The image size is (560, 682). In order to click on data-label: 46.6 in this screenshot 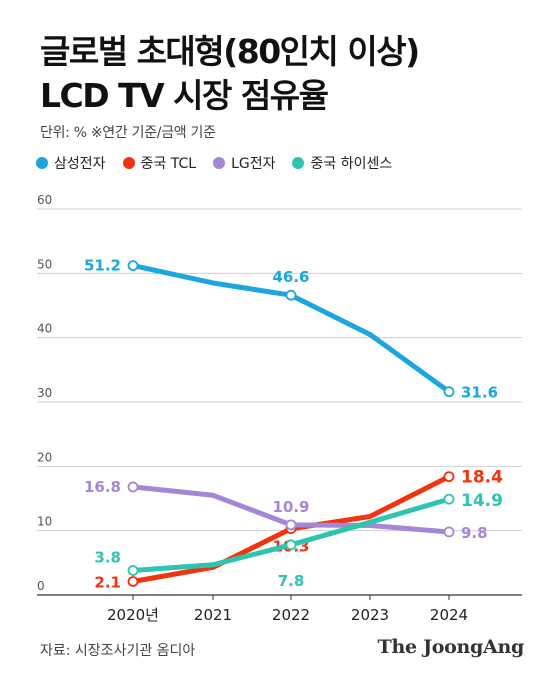, I will do `click(290, 277)`.